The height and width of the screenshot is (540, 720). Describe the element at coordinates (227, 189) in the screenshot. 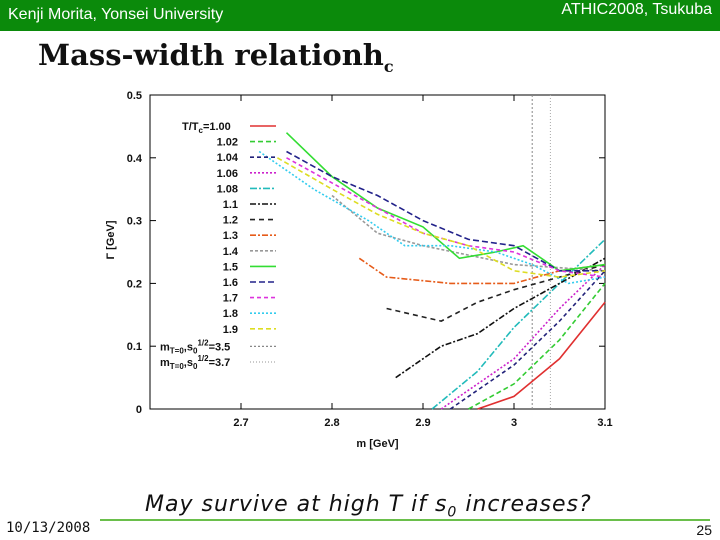

I see `legend-label: 1.08` at that location.